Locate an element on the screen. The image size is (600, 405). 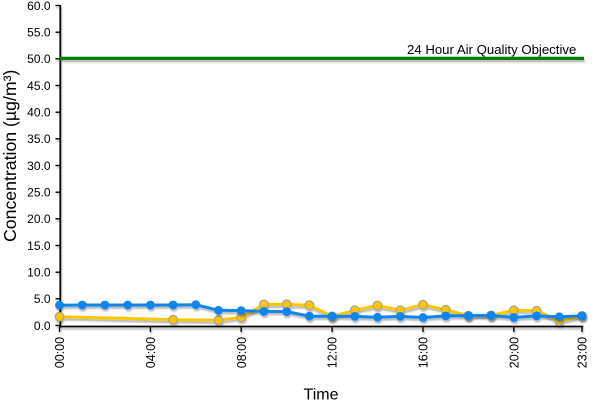
svg-text: 10.0 is located at coordinates (39, 273).